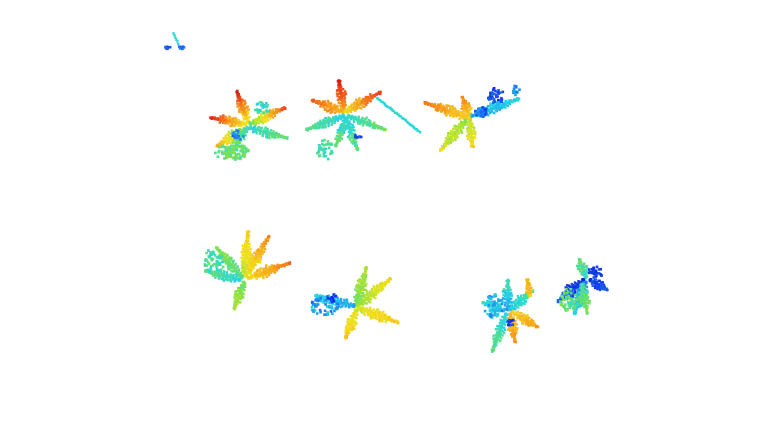 This screenshot has height=432, width=768. I want to click on plant-stem-segment, so click(399, 115).